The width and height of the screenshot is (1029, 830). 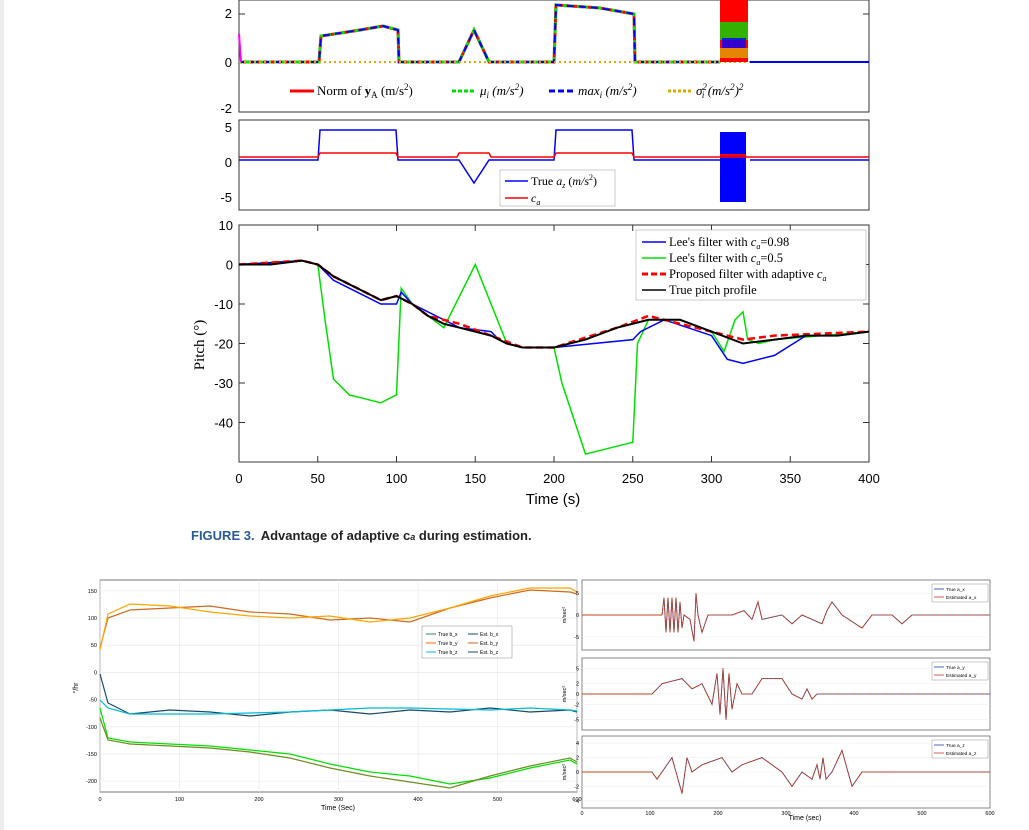 I want to click on bias-legend-item: True b_x, so click(x=448, y=635).